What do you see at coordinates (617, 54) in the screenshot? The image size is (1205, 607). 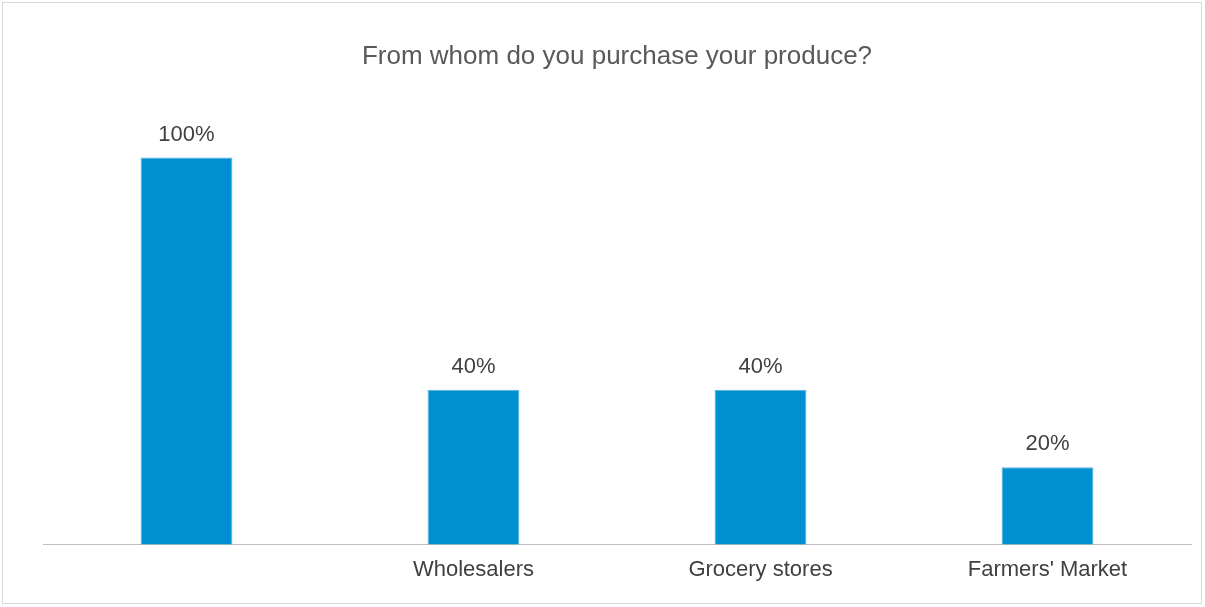 I see `chart-title: From whom do you purchase your produce?` at bounding box center [617, 54].